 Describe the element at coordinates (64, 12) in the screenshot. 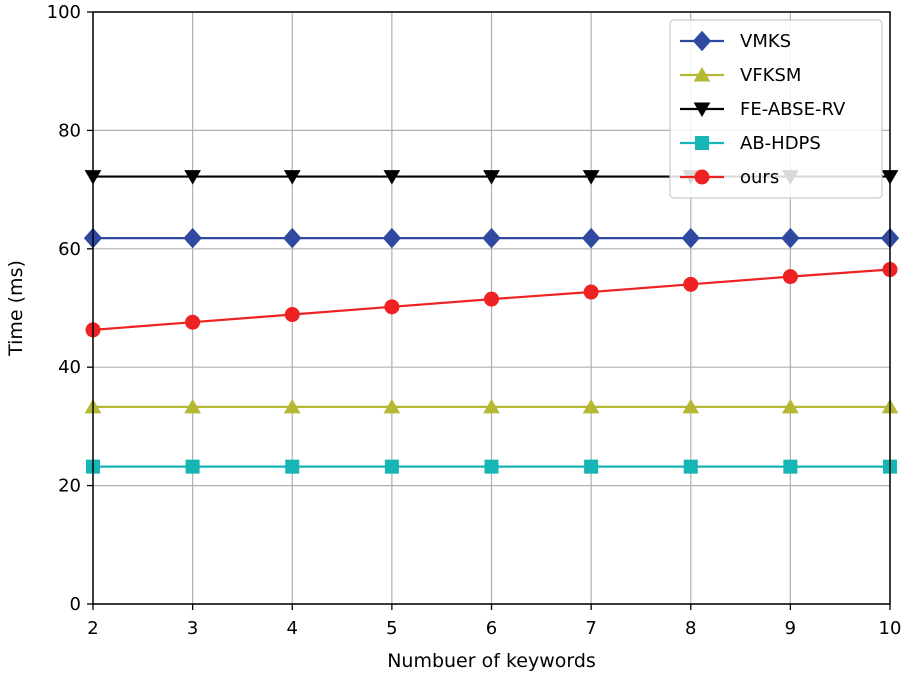

I see `y-tick-label: 100` at that location.